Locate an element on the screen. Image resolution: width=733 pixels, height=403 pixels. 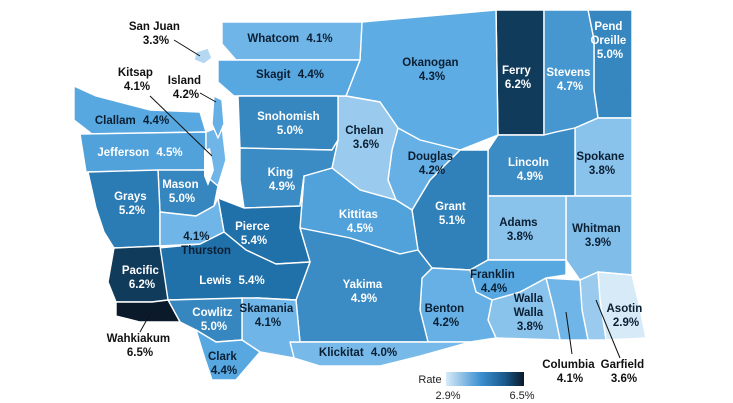
lewis-rate: 5.4% is located at coordinates (251, 281).